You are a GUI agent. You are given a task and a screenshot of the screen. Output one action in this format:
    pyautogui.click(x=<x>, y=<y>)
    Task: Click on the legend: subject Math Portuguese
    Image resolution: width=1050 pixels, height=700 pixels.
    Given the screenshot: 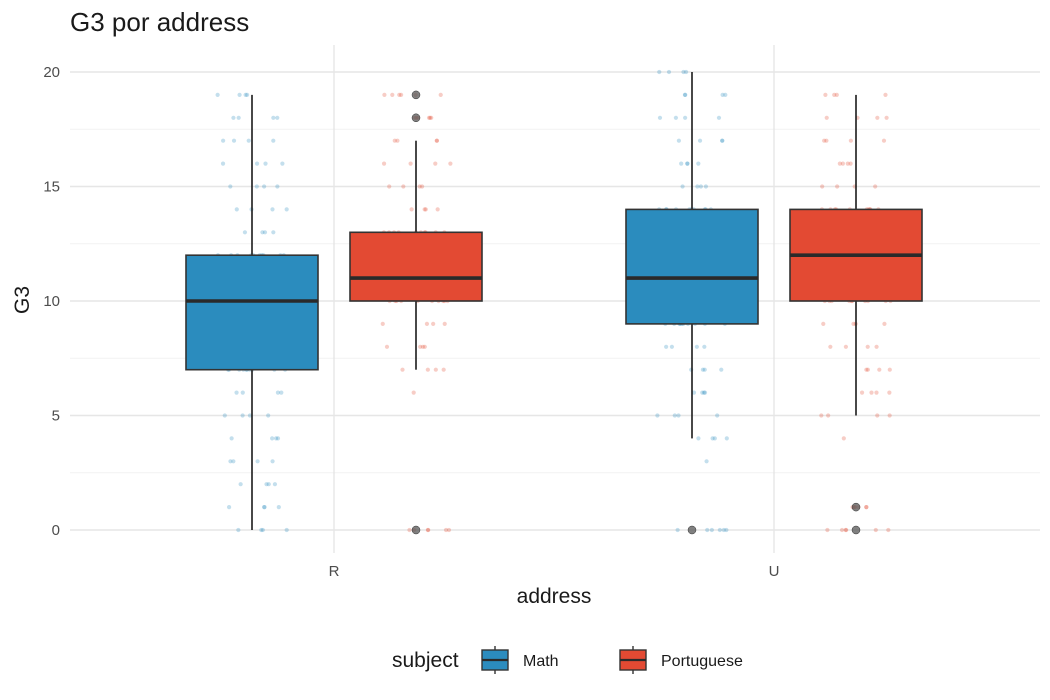 What is the action you would take?
    pyautogui.click(x=567, y=660)
    